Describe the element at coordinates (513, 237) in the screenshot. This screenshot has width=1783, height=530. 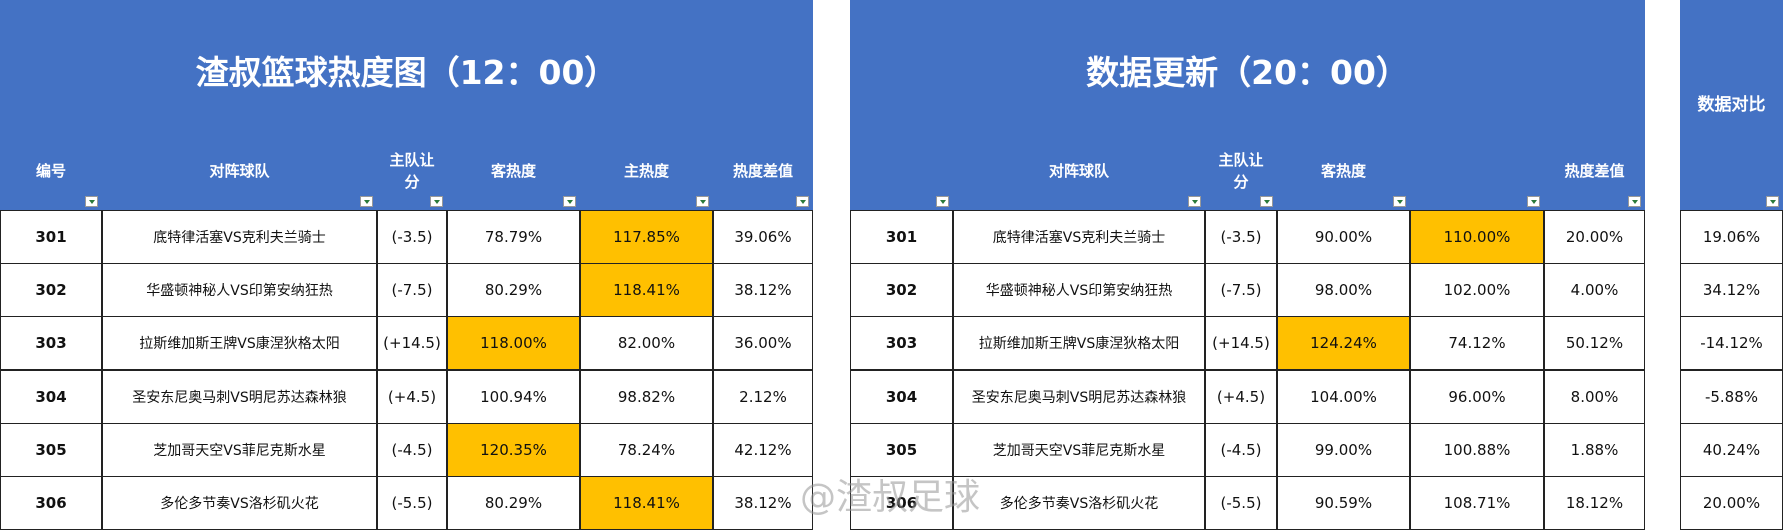
I see `cell: 78.79%` at that location.